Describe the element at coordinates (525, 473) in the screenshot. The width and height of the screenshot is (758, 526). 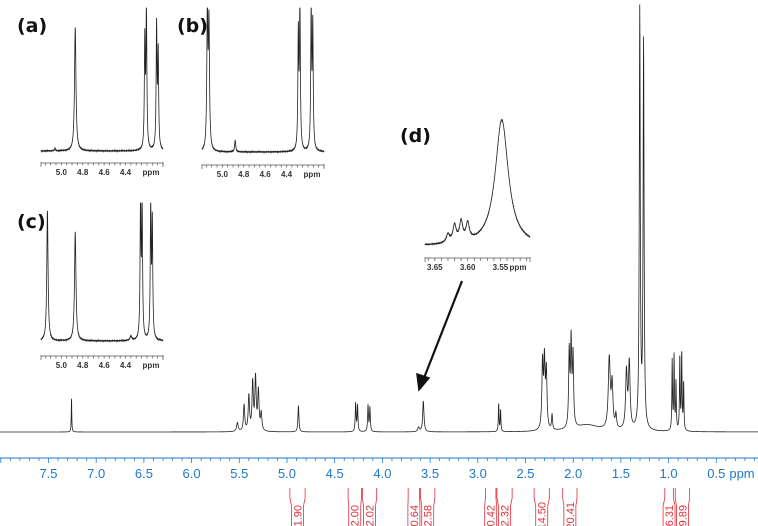
I see `x-tick-label: 2.5` at that location.